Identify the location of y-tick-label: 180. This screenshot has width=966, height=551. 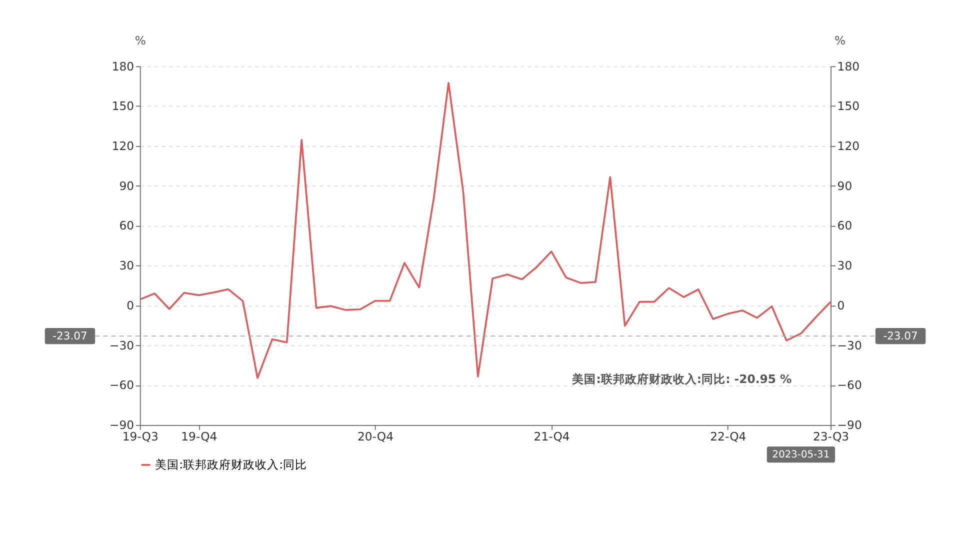
(123, 66).